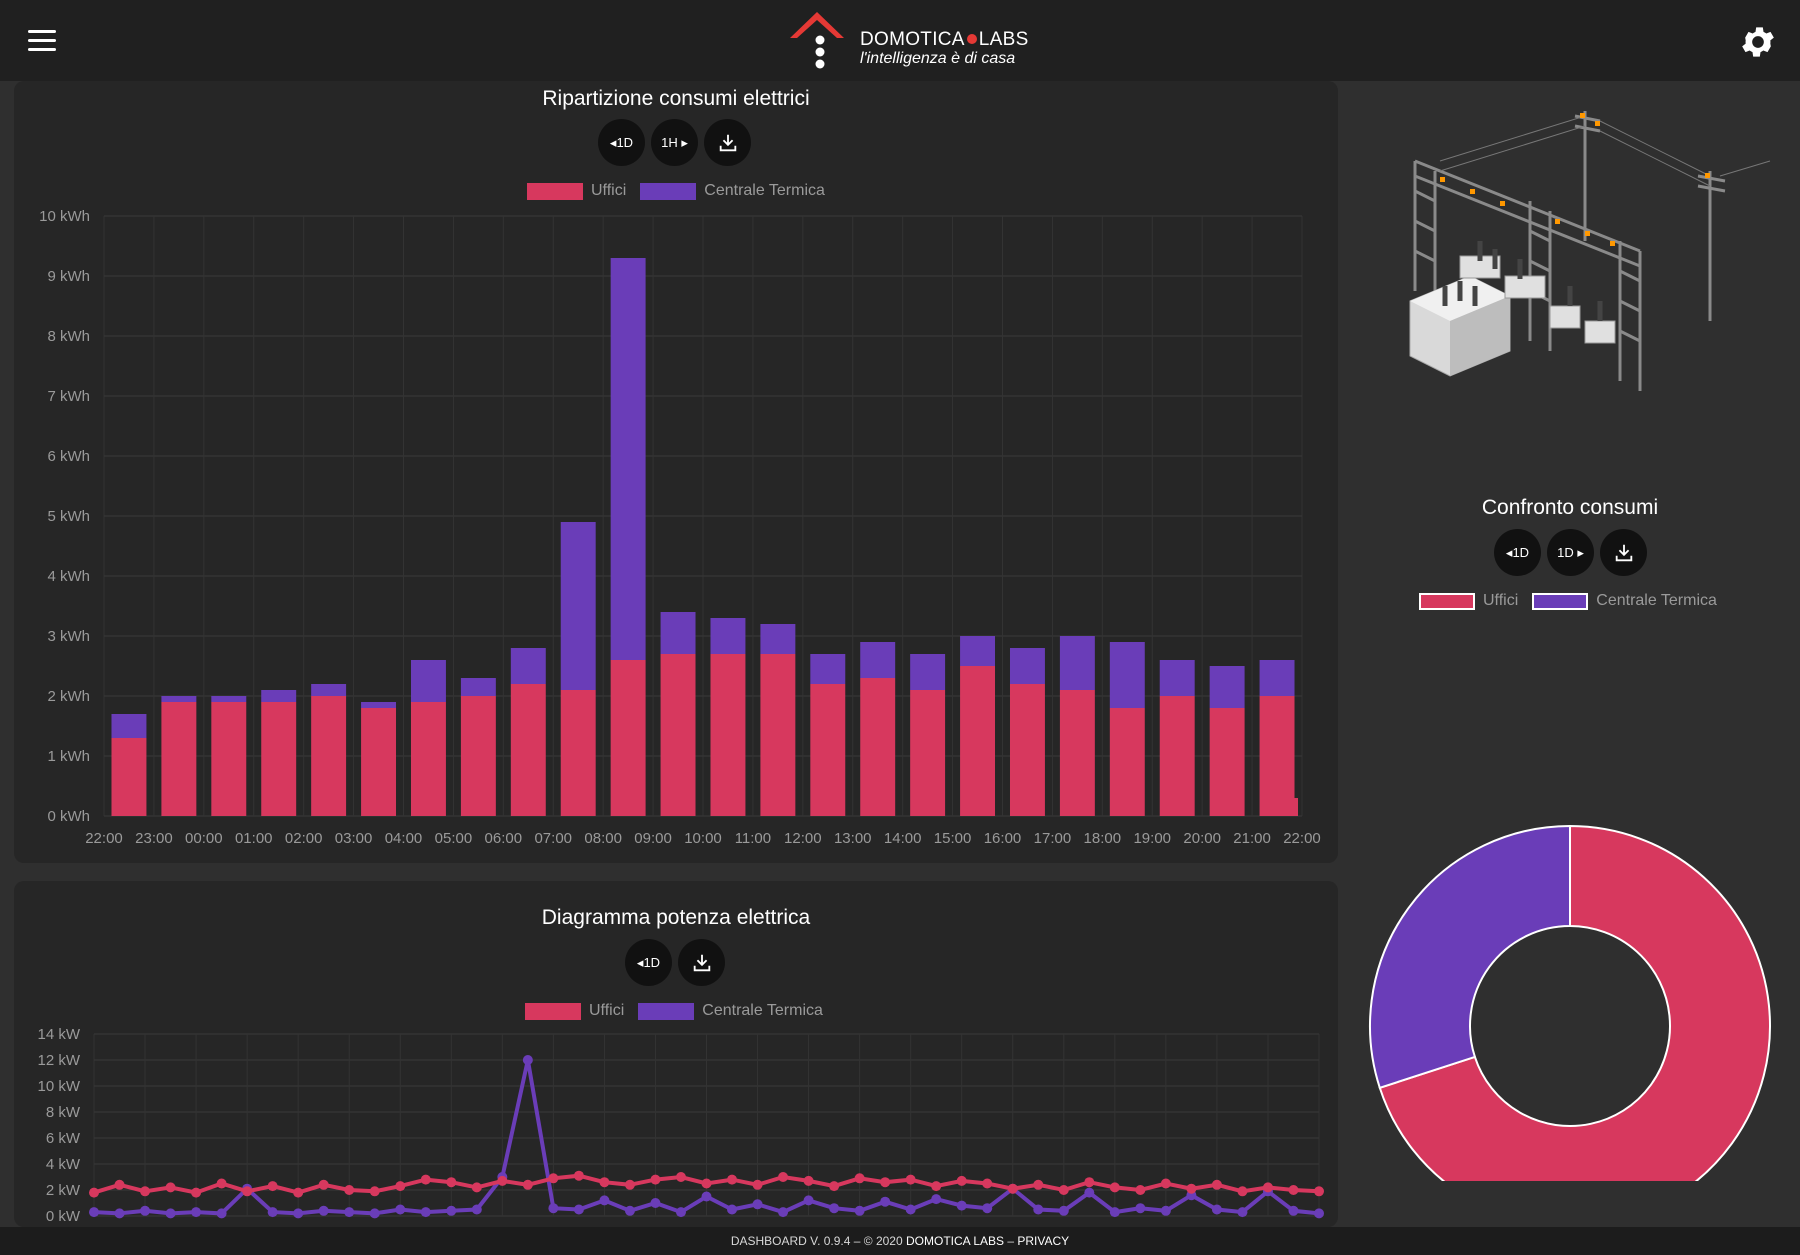 This screenshot has height=1255, width=1800. What do you see at coordinates (1043, 1241) in the screenshot?
I see `footer-privacy-link: PRIVACY` at bounding box center [1043, 1241].